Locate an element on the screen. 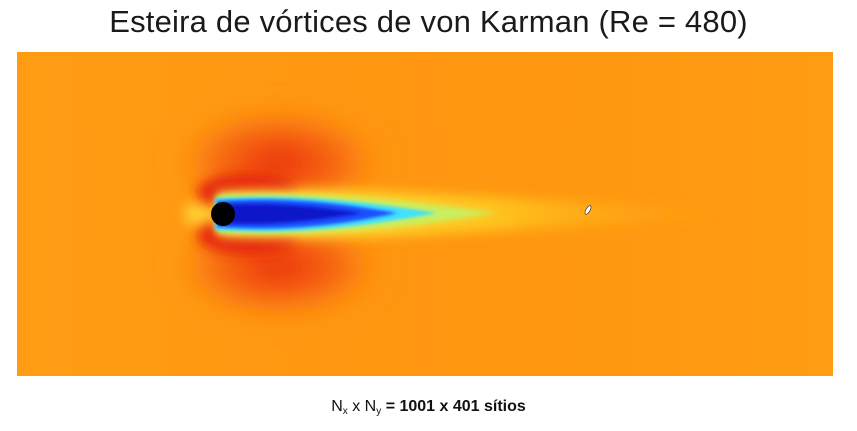  grid-size-value: 1001 x 401 sítios is located at coordinates (462, 406).